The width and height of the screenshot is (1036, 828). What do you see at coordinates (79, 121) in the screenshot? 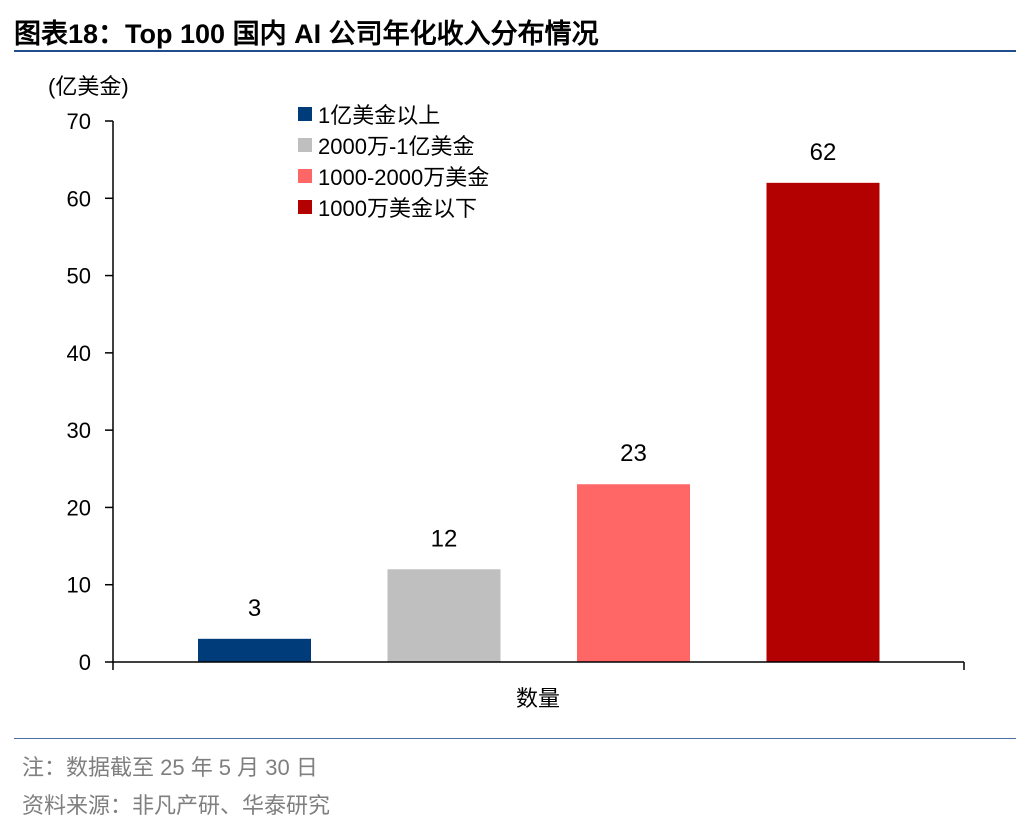
I see `y-tick-label: 70` at bounding box center [79, 121].